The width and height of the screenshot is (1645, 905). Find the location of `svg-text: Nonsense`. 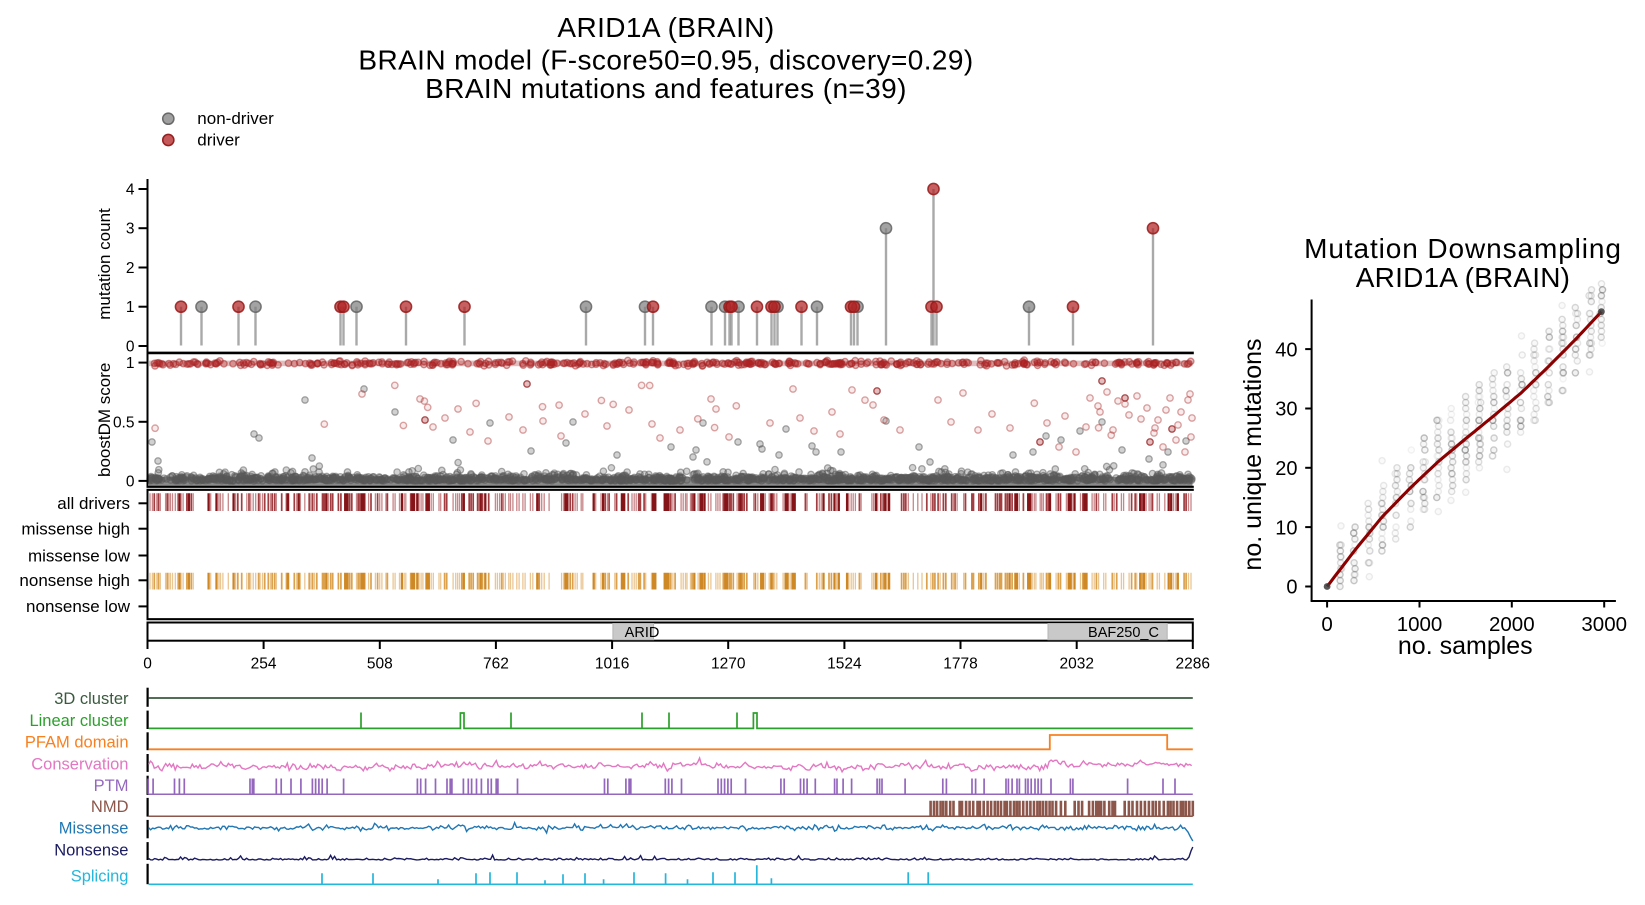

svg-text: Nonsense is located at coordinates (91, 851).